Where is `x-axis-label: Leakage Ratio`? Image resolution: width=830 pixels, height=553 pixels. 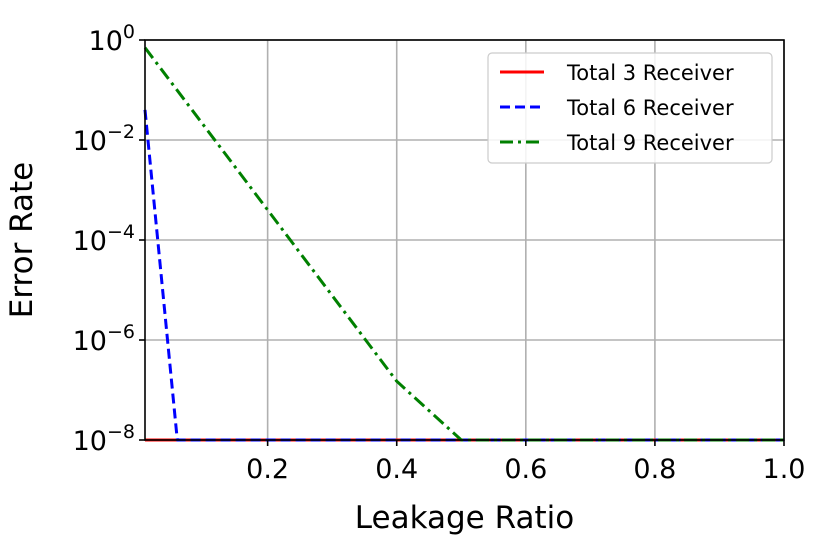 x-axis-label: Leakage Ratio is located at coordinates (464, 518).